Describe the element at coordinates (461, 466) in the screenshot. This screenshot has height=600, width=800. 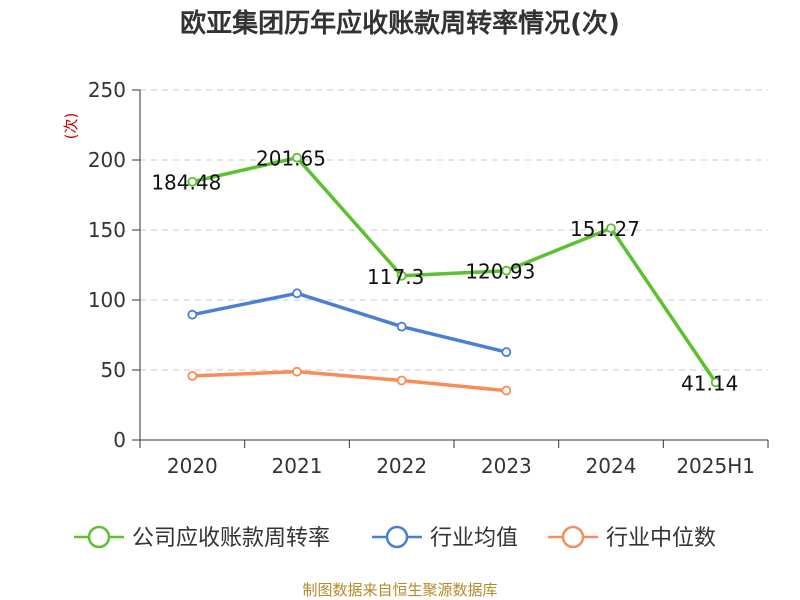
I see `x-tick-labels: 2020 2021 2022 2023 2024 2025H1` at that location.